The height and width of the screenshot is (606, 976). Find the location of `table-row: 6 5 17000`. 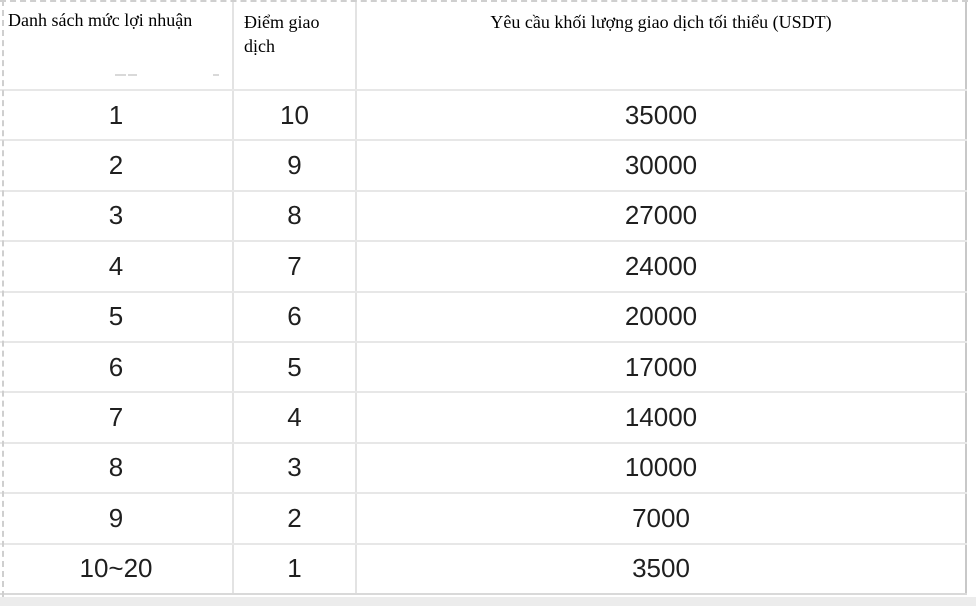

table-row: 6 5 17000 is located at coordinates (483, 367).